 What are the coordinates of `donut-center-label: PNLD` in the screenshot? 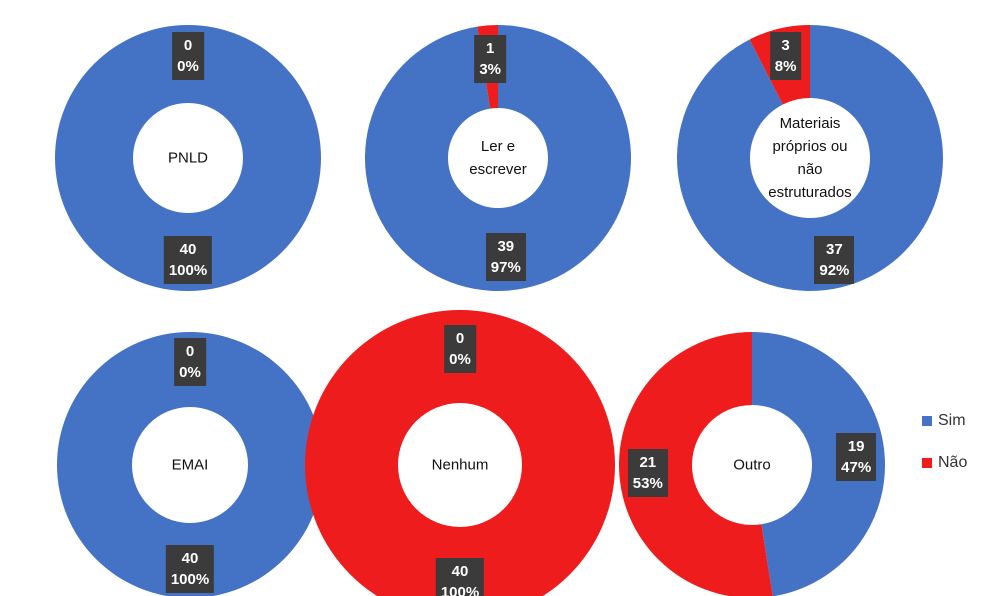 It's located at (187, 158).